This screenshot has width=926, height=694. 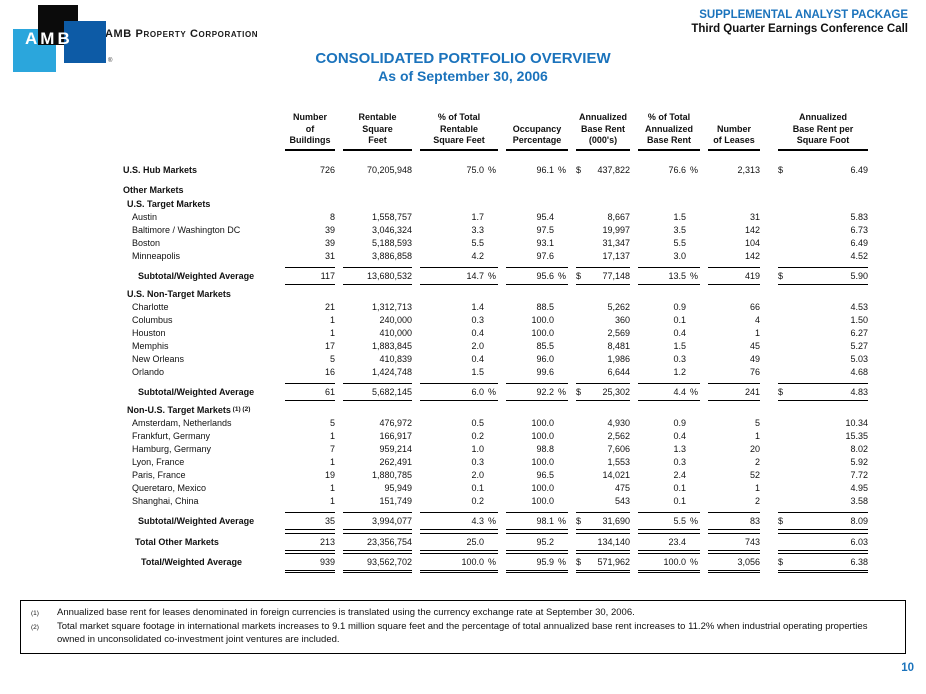 I want to click on cell-value: 0.3, so click(x=679, y=461).